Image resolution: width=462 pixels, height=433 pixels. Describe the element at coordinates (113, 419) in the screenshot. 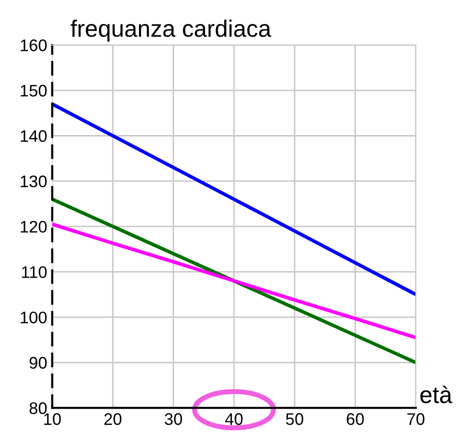

I see `x-tick-label: 20` at that location.